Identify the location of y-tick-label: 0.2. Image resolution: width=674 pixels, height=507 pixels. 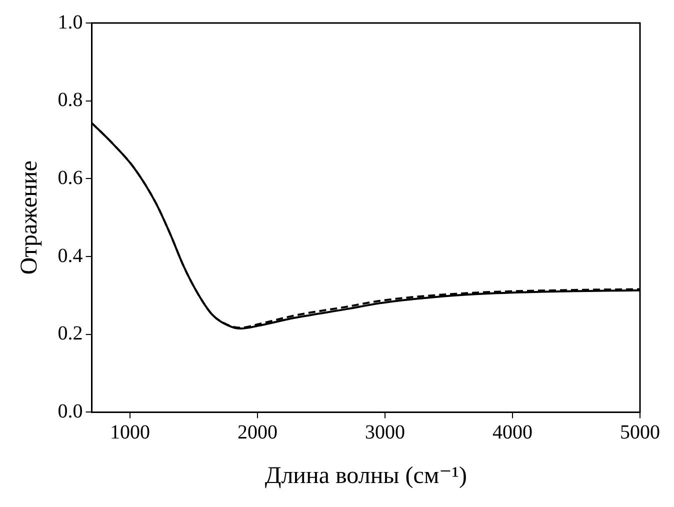
(70, 333).